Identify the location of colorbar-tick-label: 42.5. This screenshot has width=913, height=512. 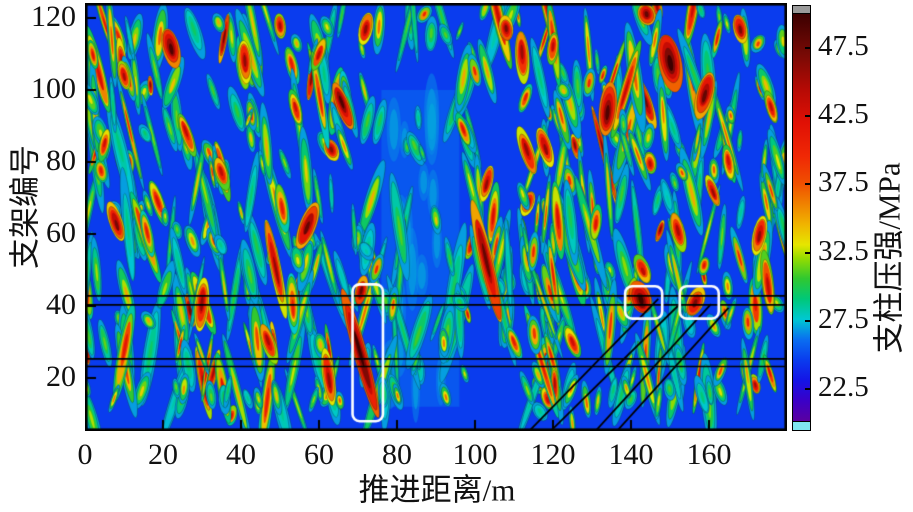
(843, 114).